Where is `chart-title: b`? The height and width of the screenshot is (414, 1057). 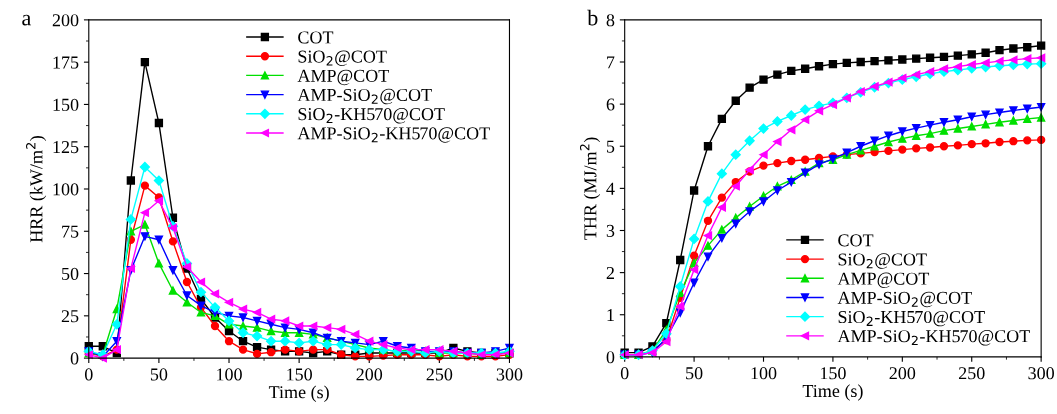 chart-title: b is located at coordinates (592, 17).